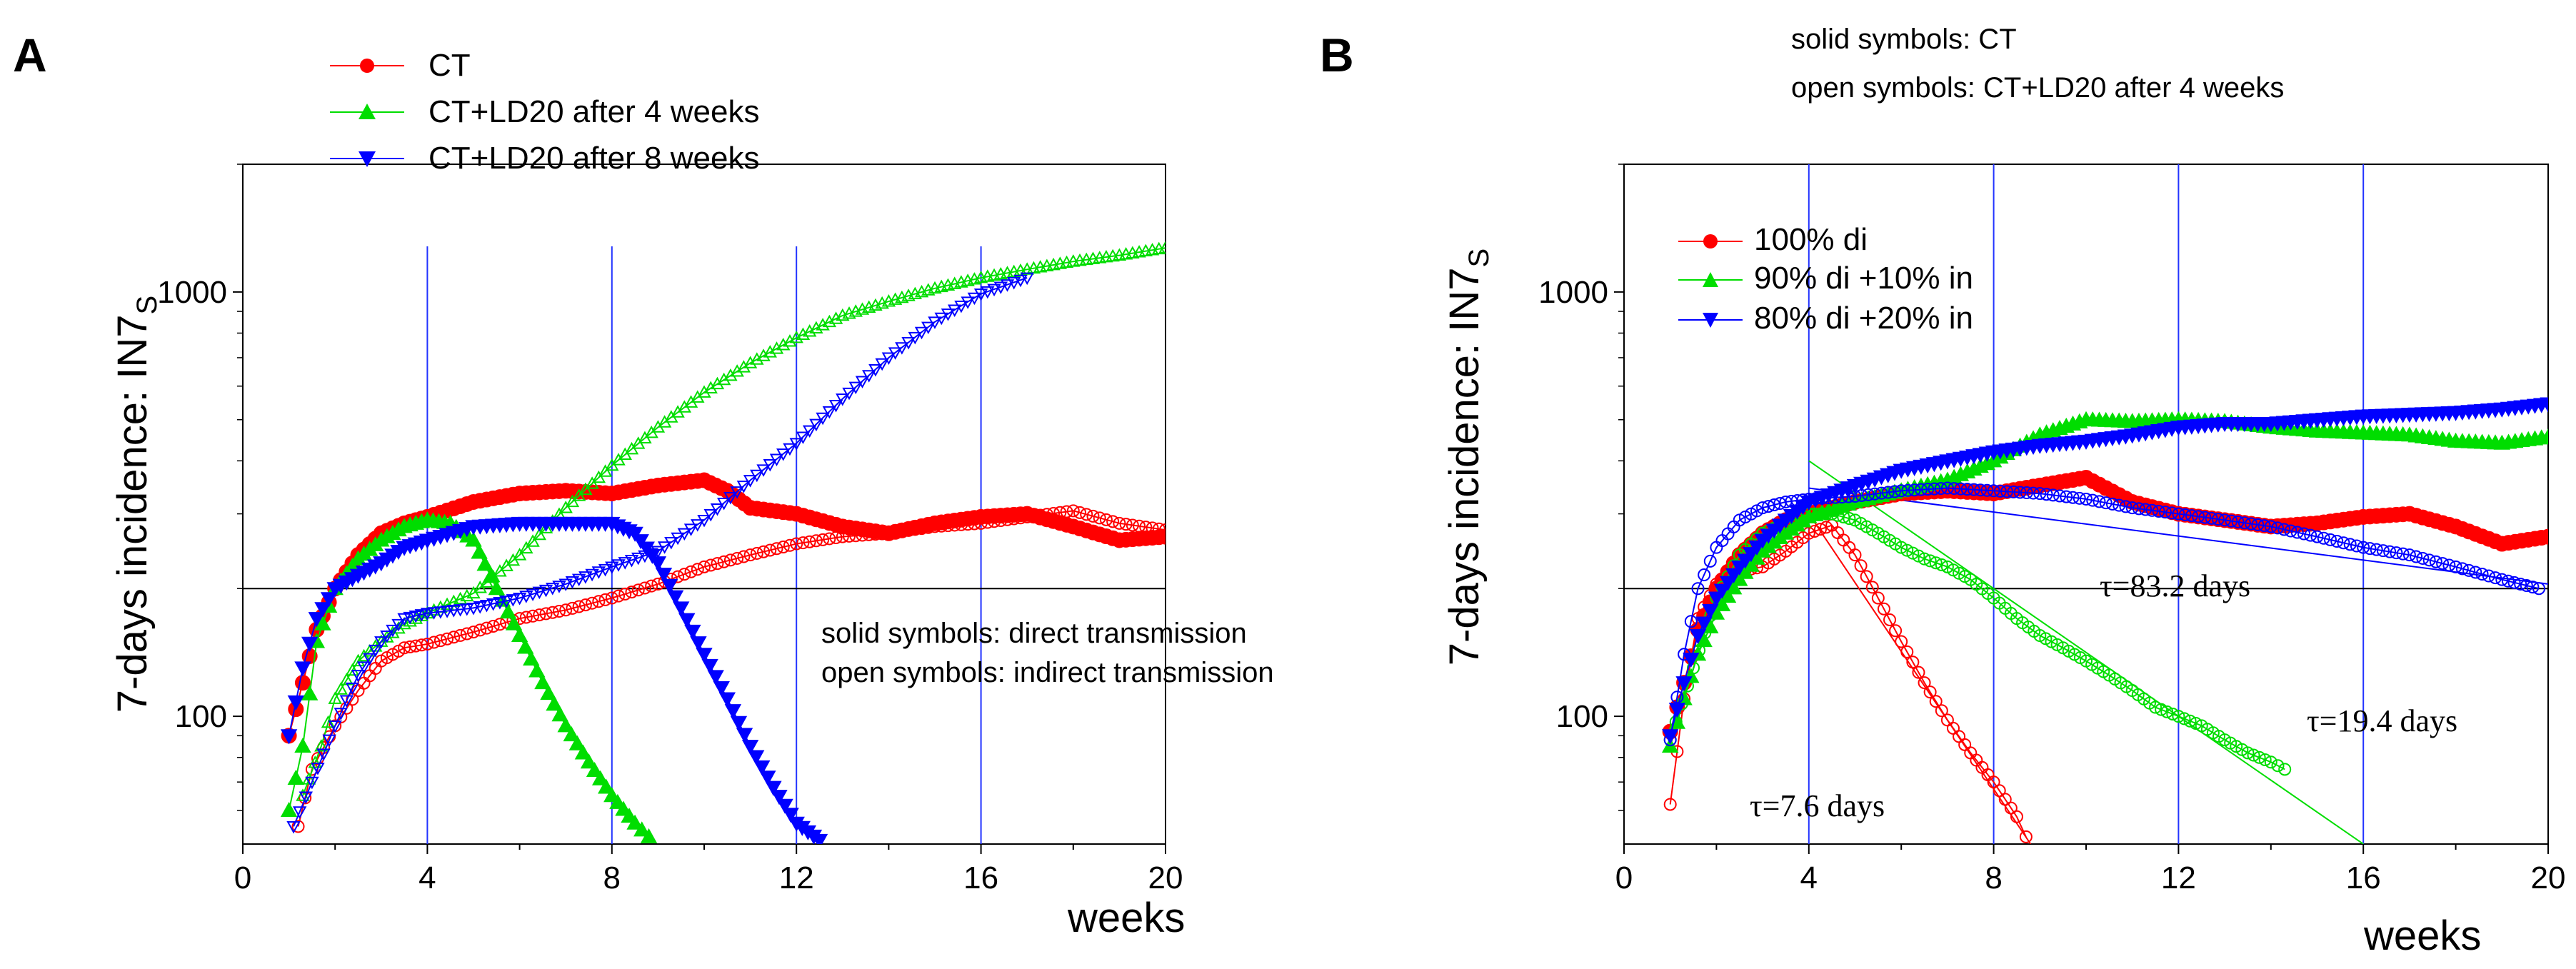  Describe the element at coordinates (1047, 673) in the screenshot. I see `panel-a-note-open: open symbols: indirect transmission` at that location.